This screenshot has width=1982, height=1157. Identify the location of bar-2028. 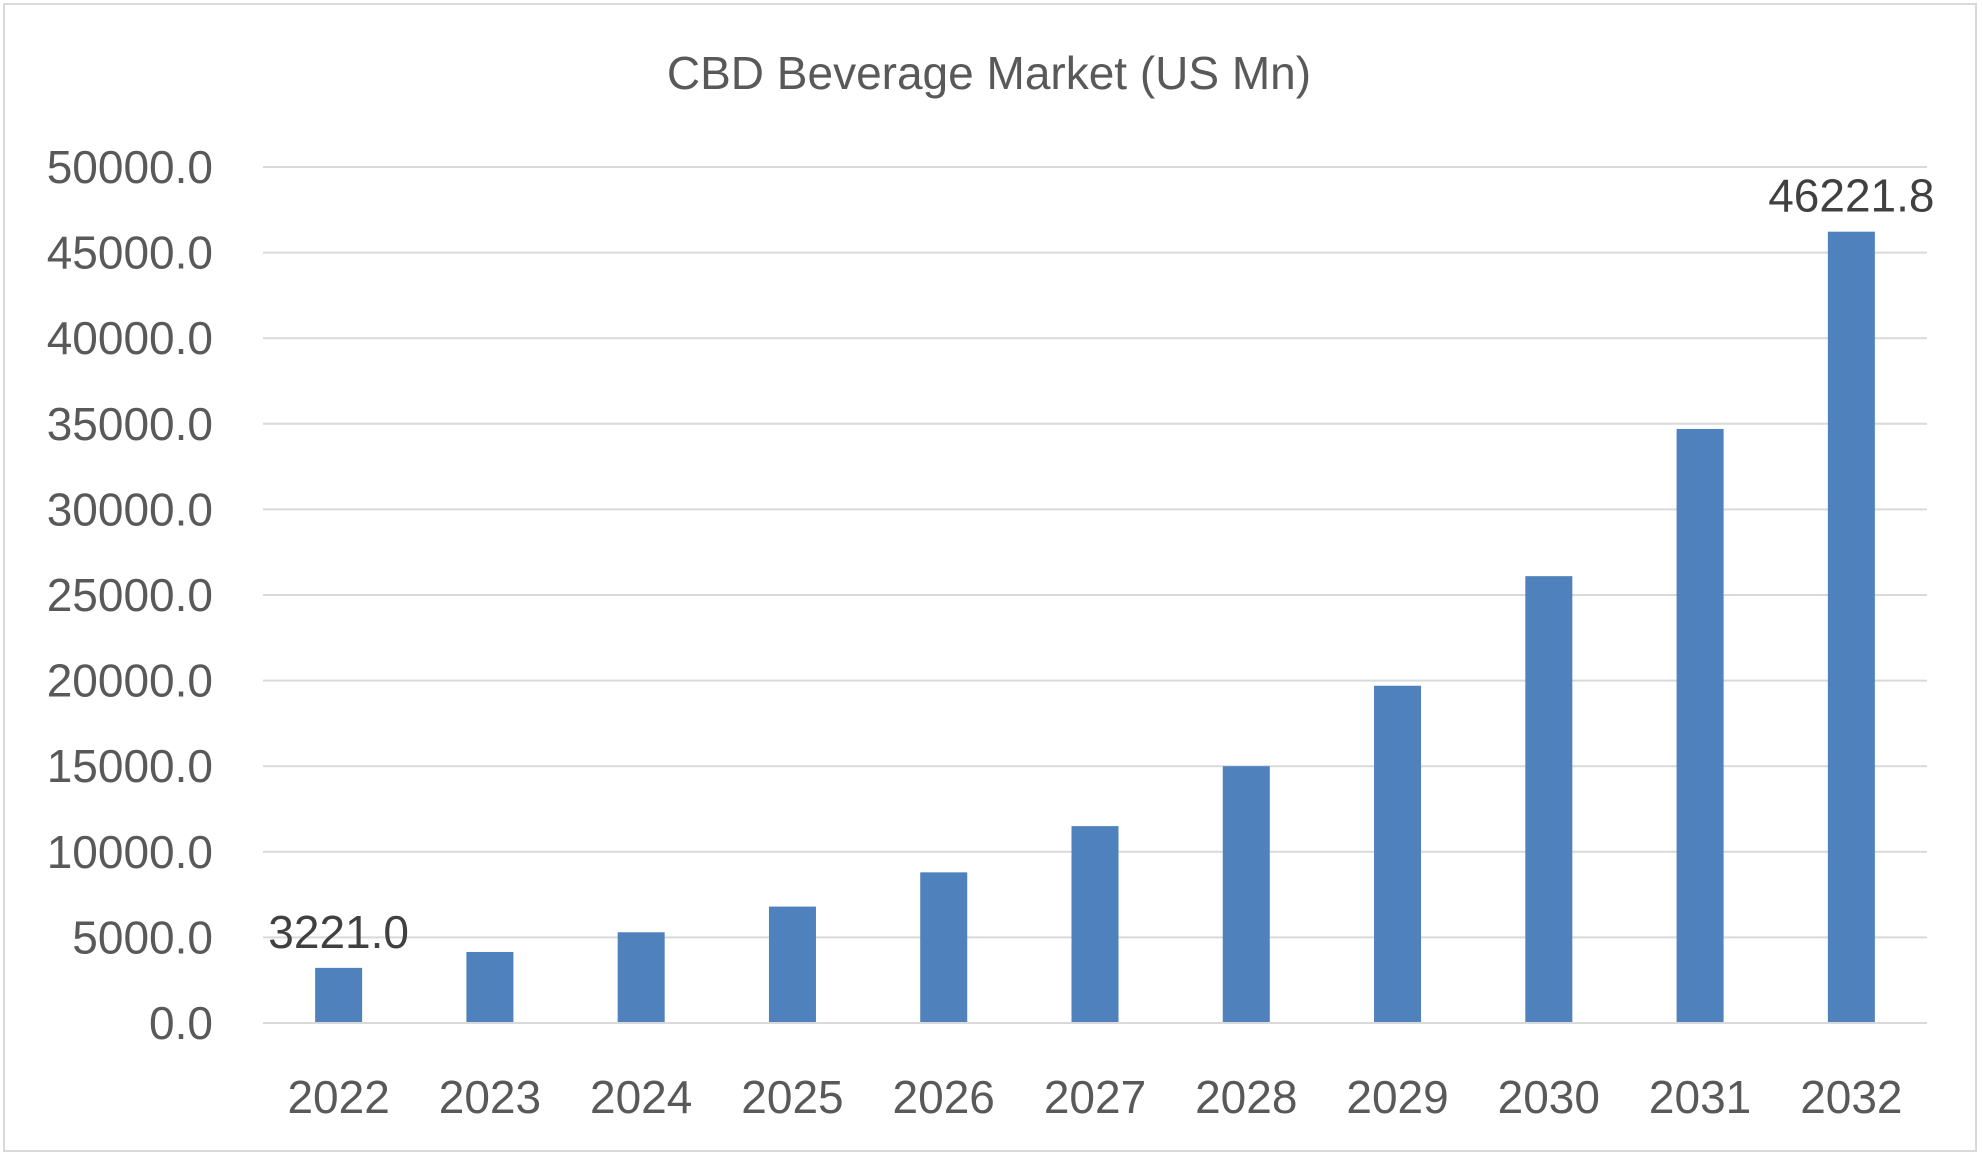
(1246, 894).